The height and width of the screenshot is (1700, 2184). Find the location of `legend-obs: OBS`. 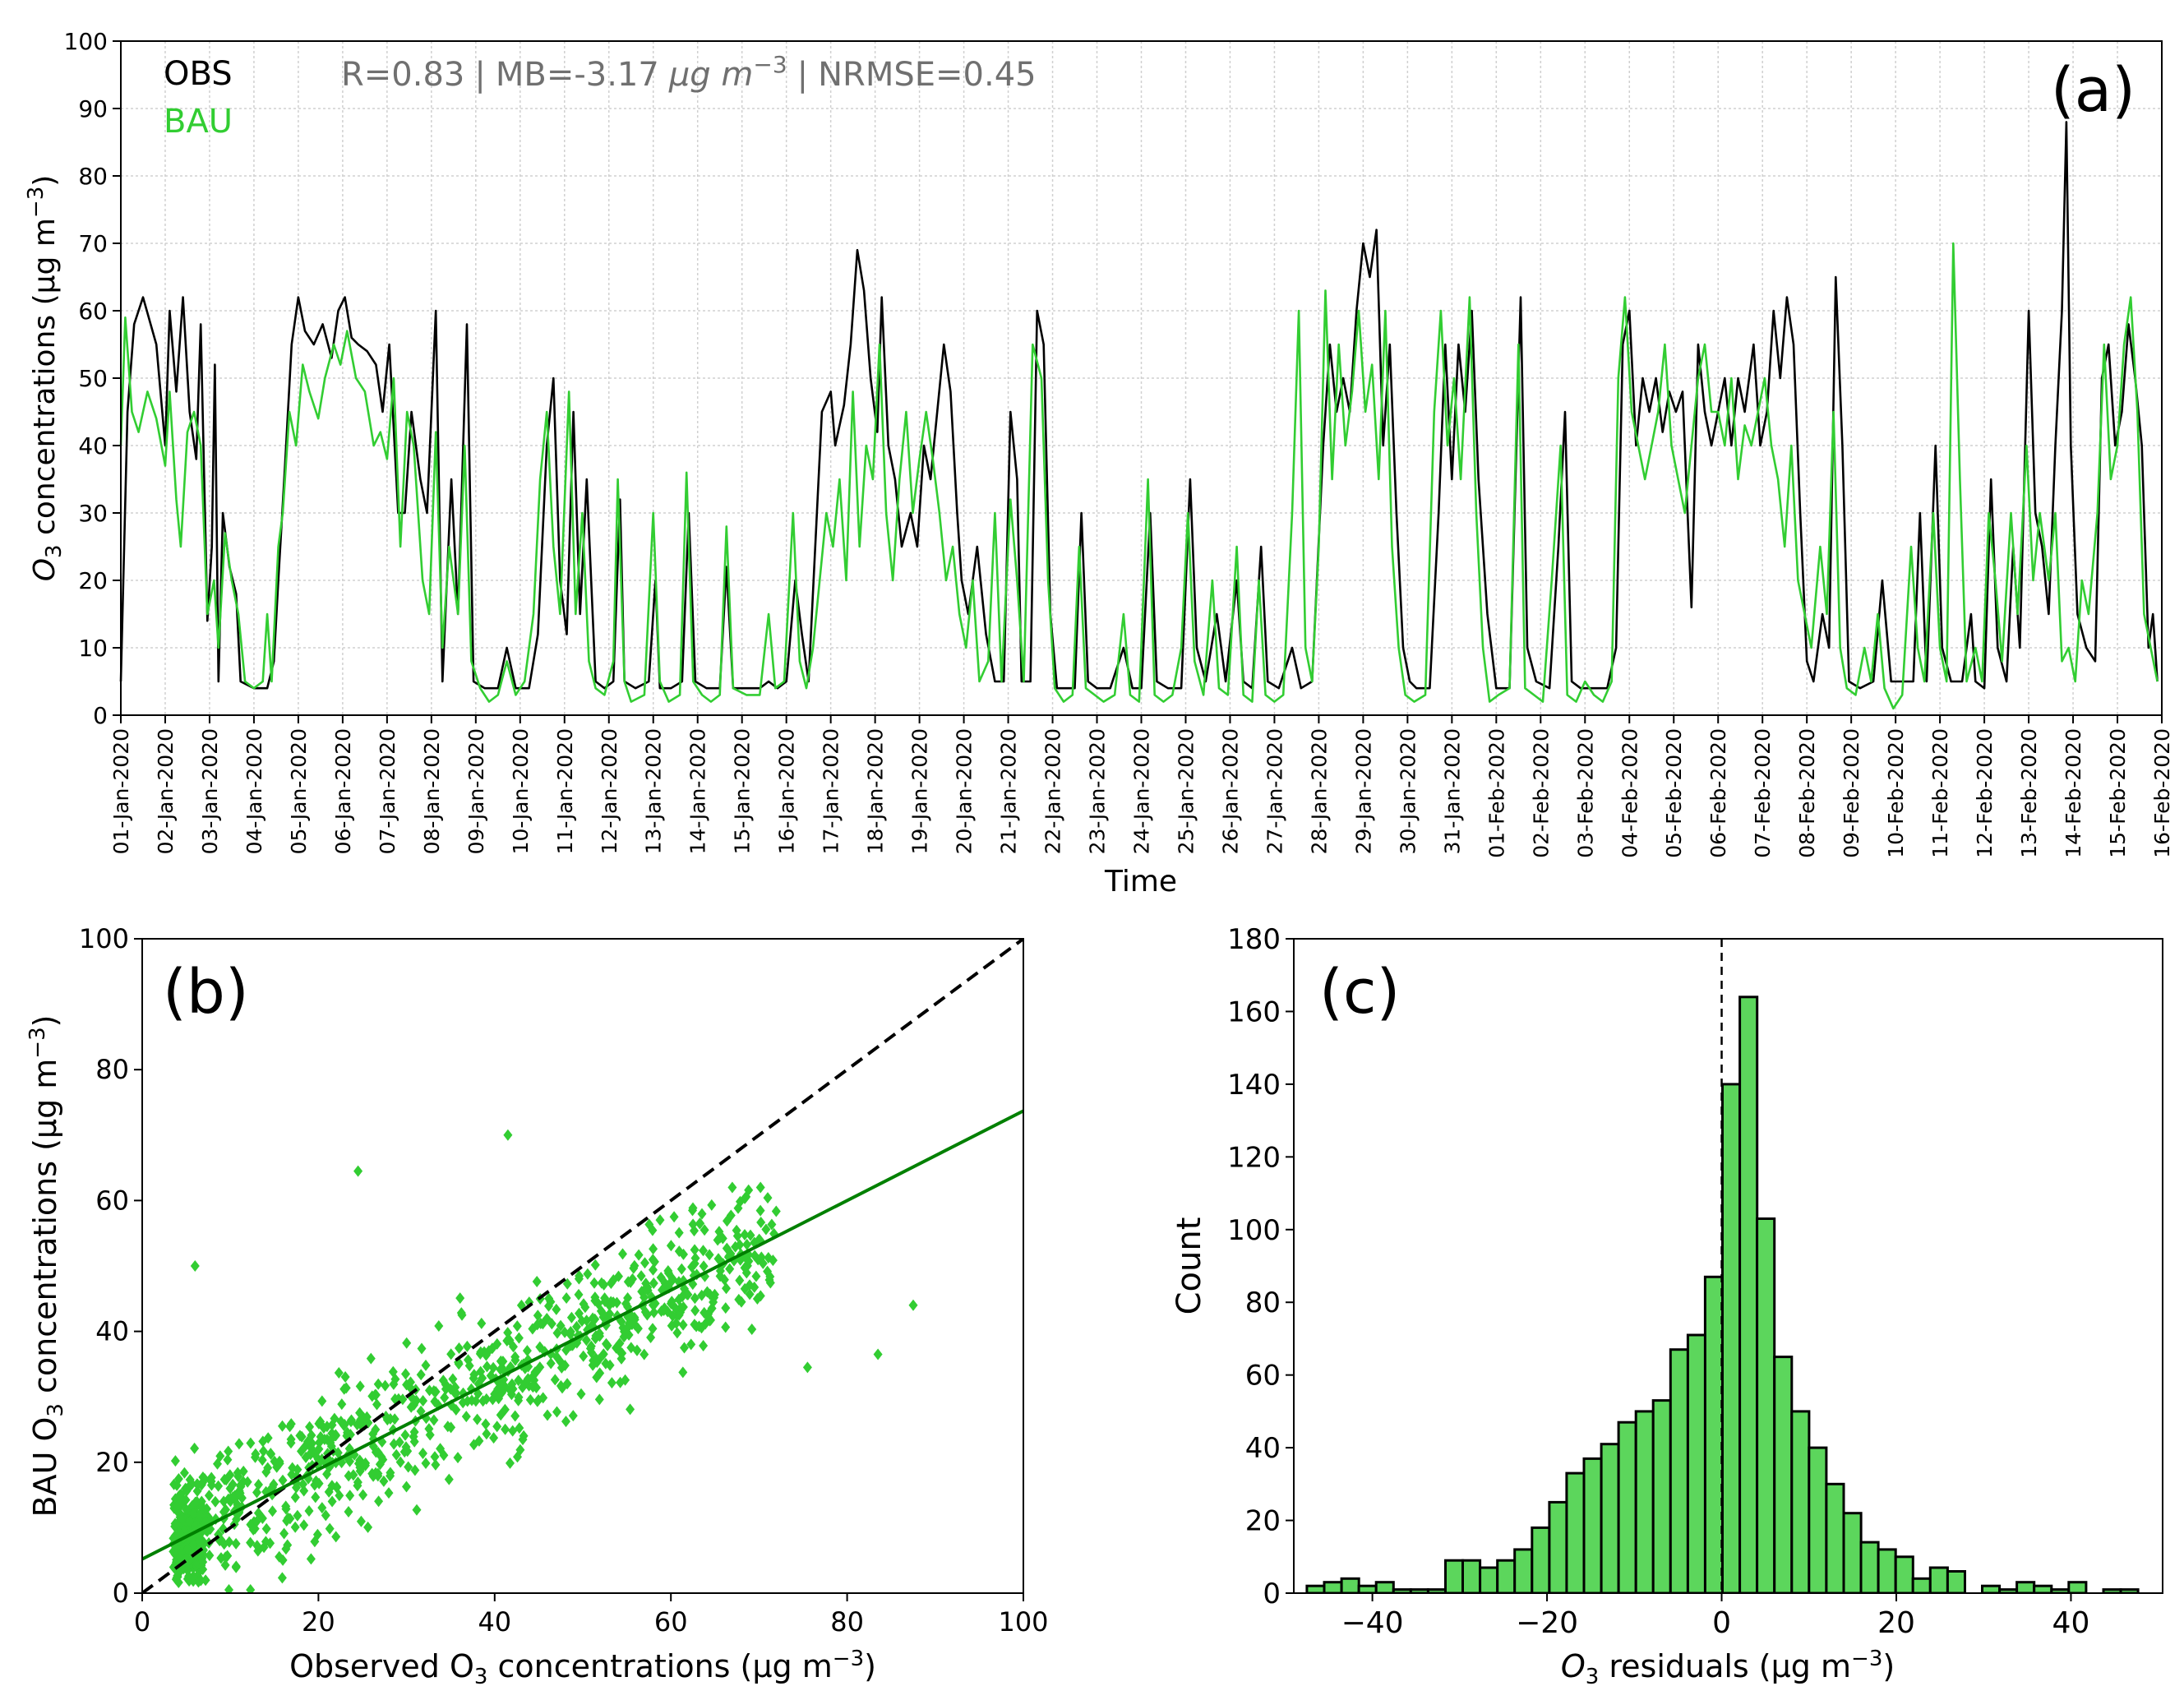

legend-obs: OBS is located at coordinates (198, 74).